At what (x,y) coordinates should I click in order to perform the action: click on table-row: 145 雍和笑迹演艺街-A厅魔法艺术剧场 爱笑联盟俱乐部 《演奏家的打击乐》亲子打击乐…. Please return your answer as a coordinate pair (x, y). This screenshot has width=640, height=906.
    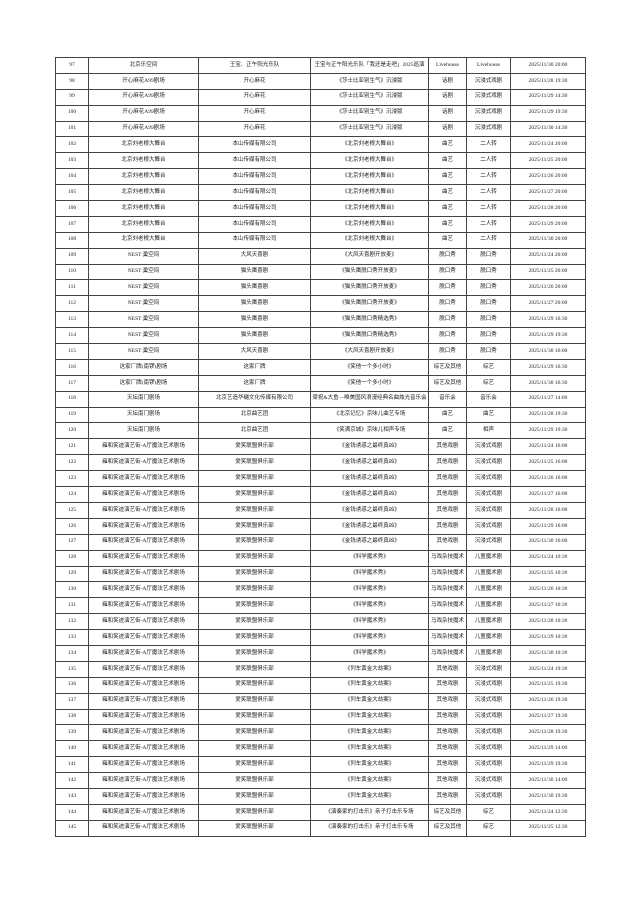
    Looking at the image, I should click on (320, 828).